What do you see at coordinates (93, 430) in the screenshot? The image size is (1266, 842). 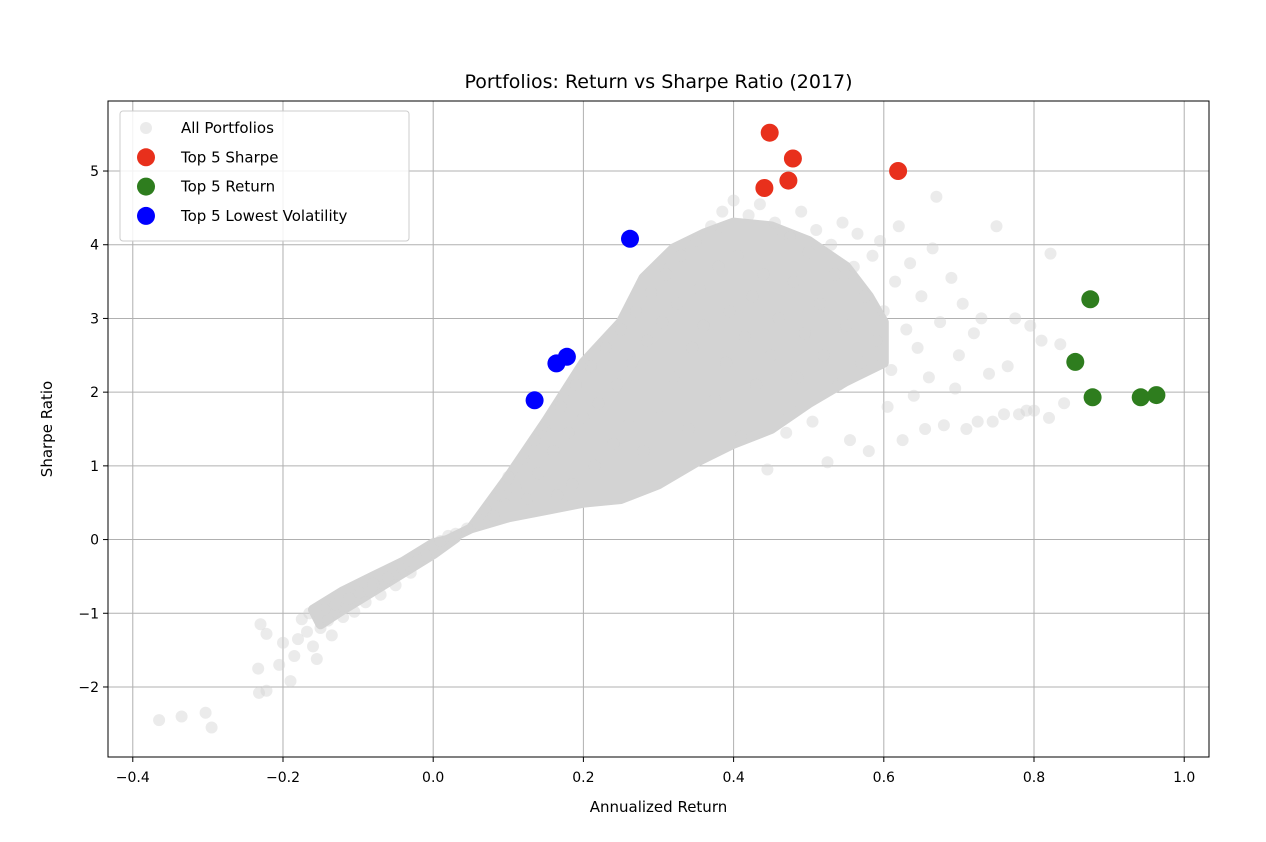 I see `y-axis-ticks: −2 −1 0 1 2 3 4 5` at bounding box center [93, 430].